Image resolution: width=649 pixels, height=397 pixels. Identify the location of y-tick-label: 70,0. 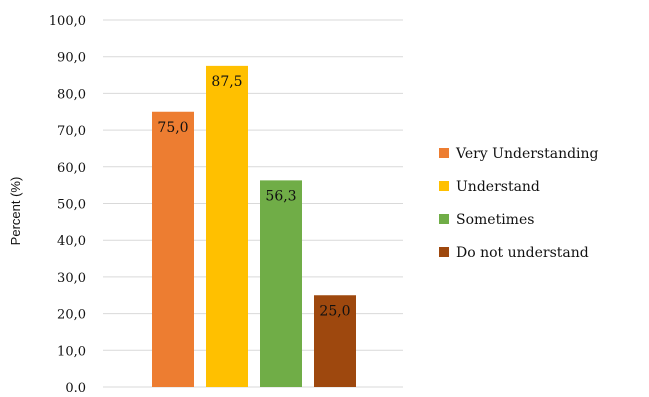
(71, 131).